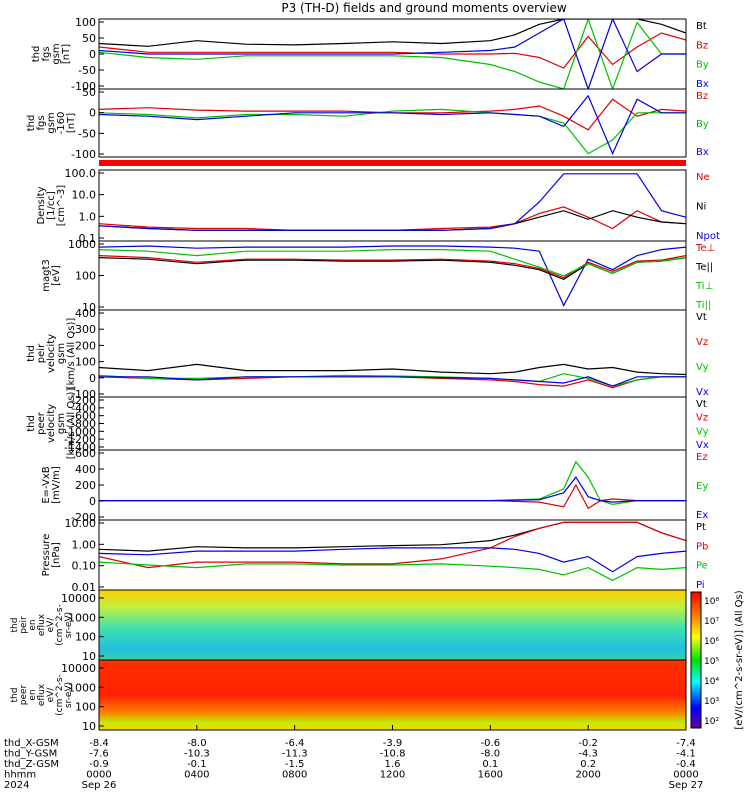 The width and height of the screenshot is (750, 804). I want to click on y-tick-label: 0.01, so click(84, 587).